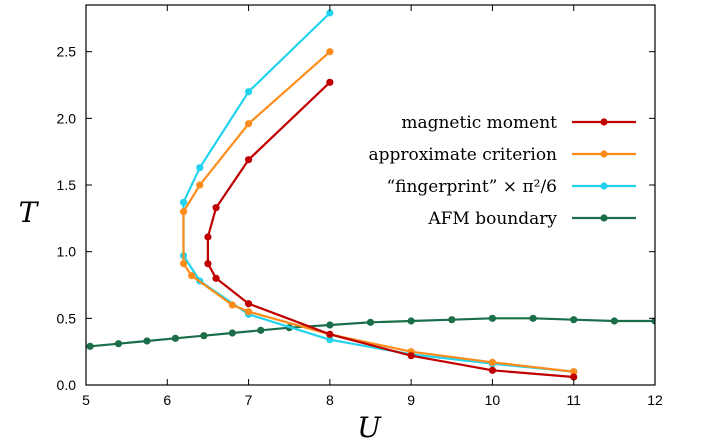 The image size is (705, 445). What do you see at coordinates (29, 212) in the screenshot?
I see `y-axis-label: T` at bounding box center [29, 212].